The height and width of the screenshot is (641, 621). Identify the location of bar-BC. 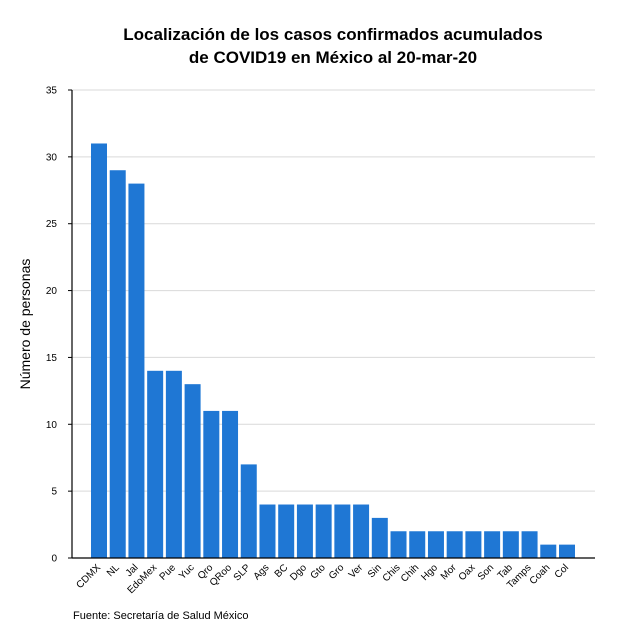
(286, 531).